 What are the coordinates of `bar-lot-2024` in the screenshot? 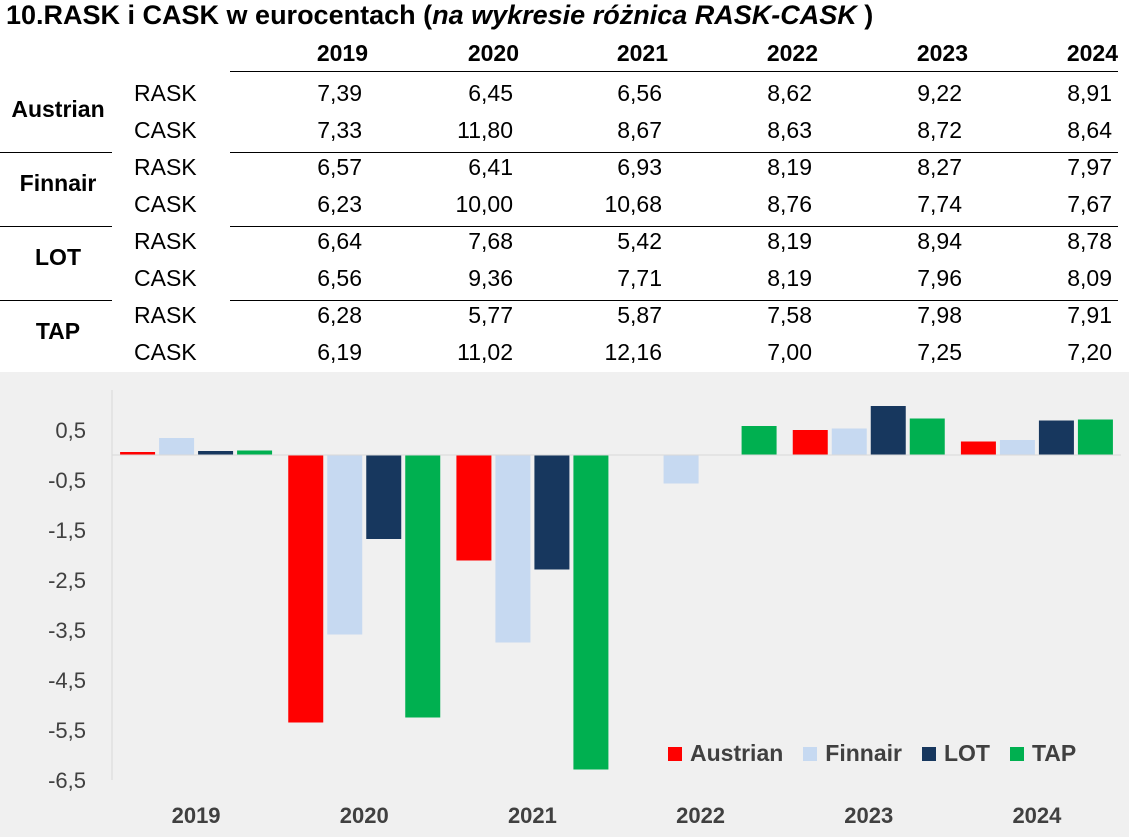 It's located at (1056, 437).